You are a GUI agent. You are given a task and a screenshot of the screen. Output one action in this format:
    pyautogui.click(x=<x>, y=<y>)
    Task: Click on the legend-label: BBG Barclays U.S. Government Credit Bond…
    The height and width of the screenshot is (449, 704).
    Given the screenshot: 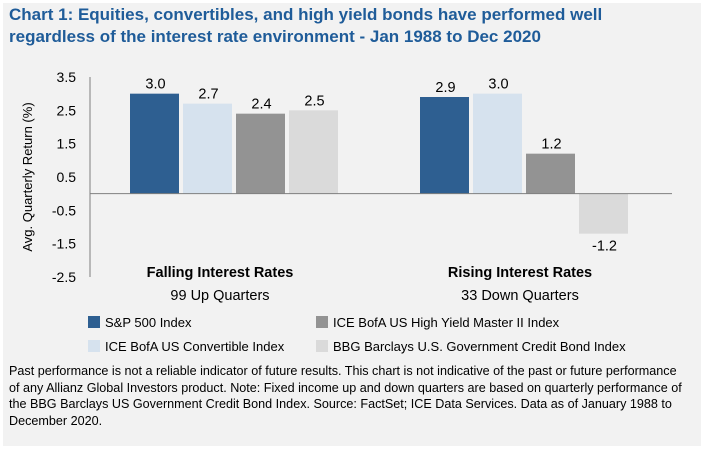 What is the action you would take?
    pyautogui.click(x=479, y=346)
    